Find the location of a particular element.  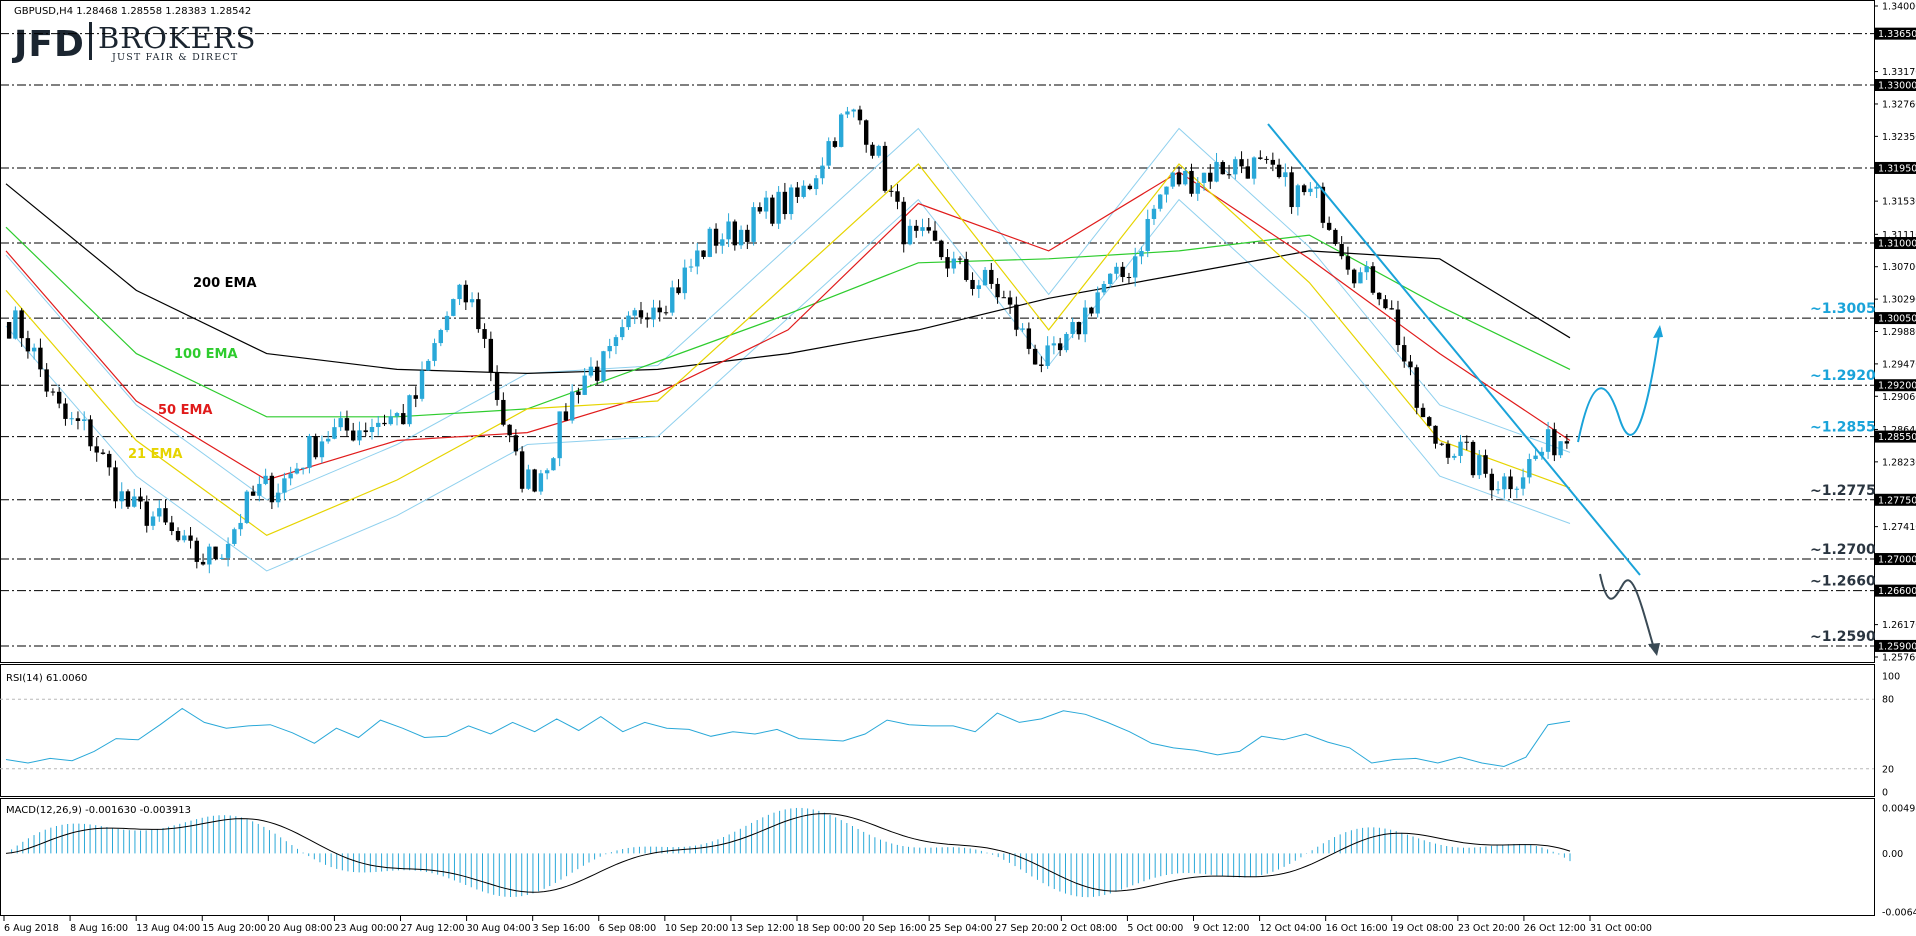

ema-labels: 200 EMA 100 EMA 50 EMA 21 EMA is located at coordinates (192, 369).